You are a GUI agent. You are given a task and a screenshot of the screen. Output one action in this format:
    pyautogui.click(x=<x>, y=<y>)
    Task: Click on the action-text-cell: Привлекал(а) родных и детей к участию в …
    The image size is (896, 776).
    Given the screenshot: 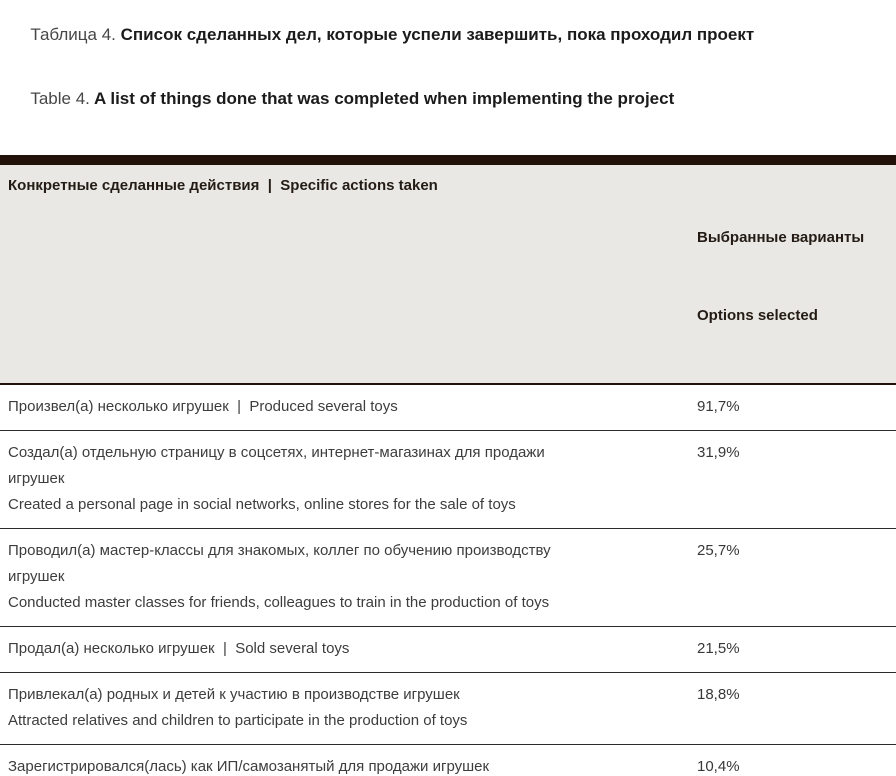 What is the action you would take?
    pyautogui.click(x=348, y=708)
    